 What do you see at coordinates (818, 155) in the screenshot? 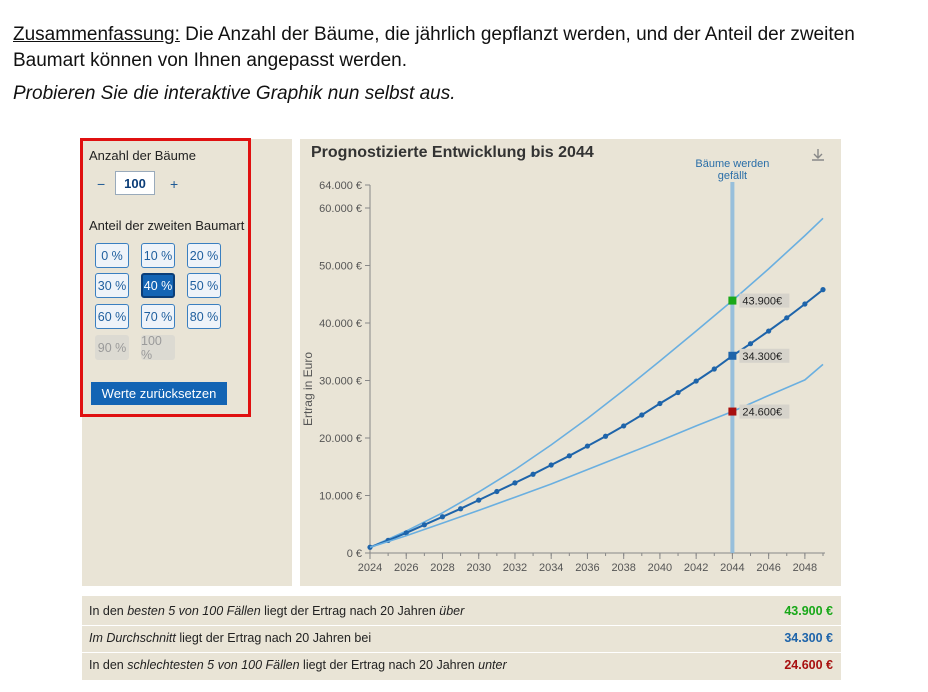
I see `download-icon` at bounding box center [818, 155].